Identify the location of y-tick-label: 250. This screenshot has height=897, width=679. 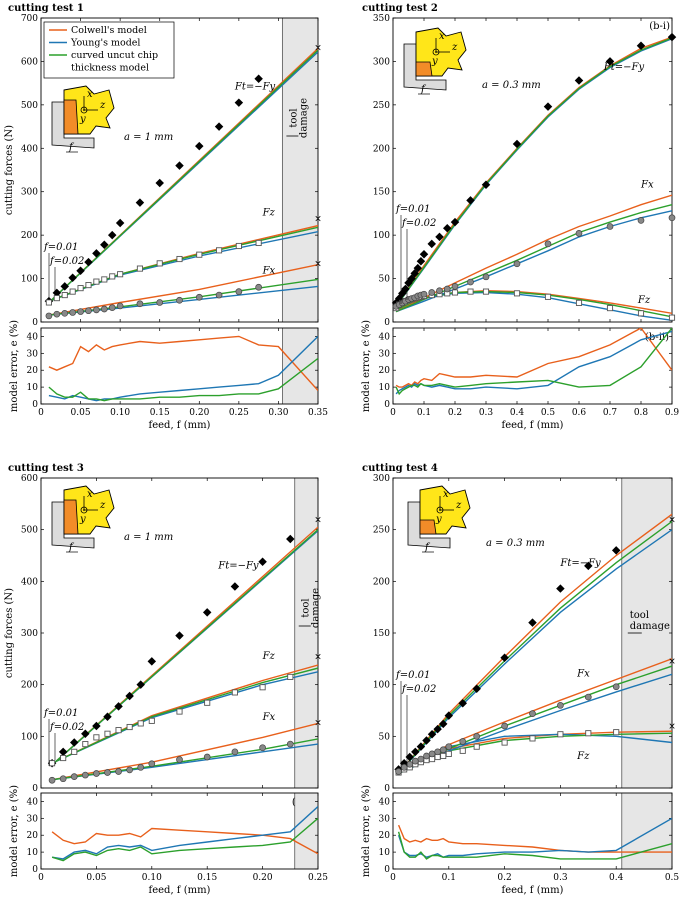
(381, 531).